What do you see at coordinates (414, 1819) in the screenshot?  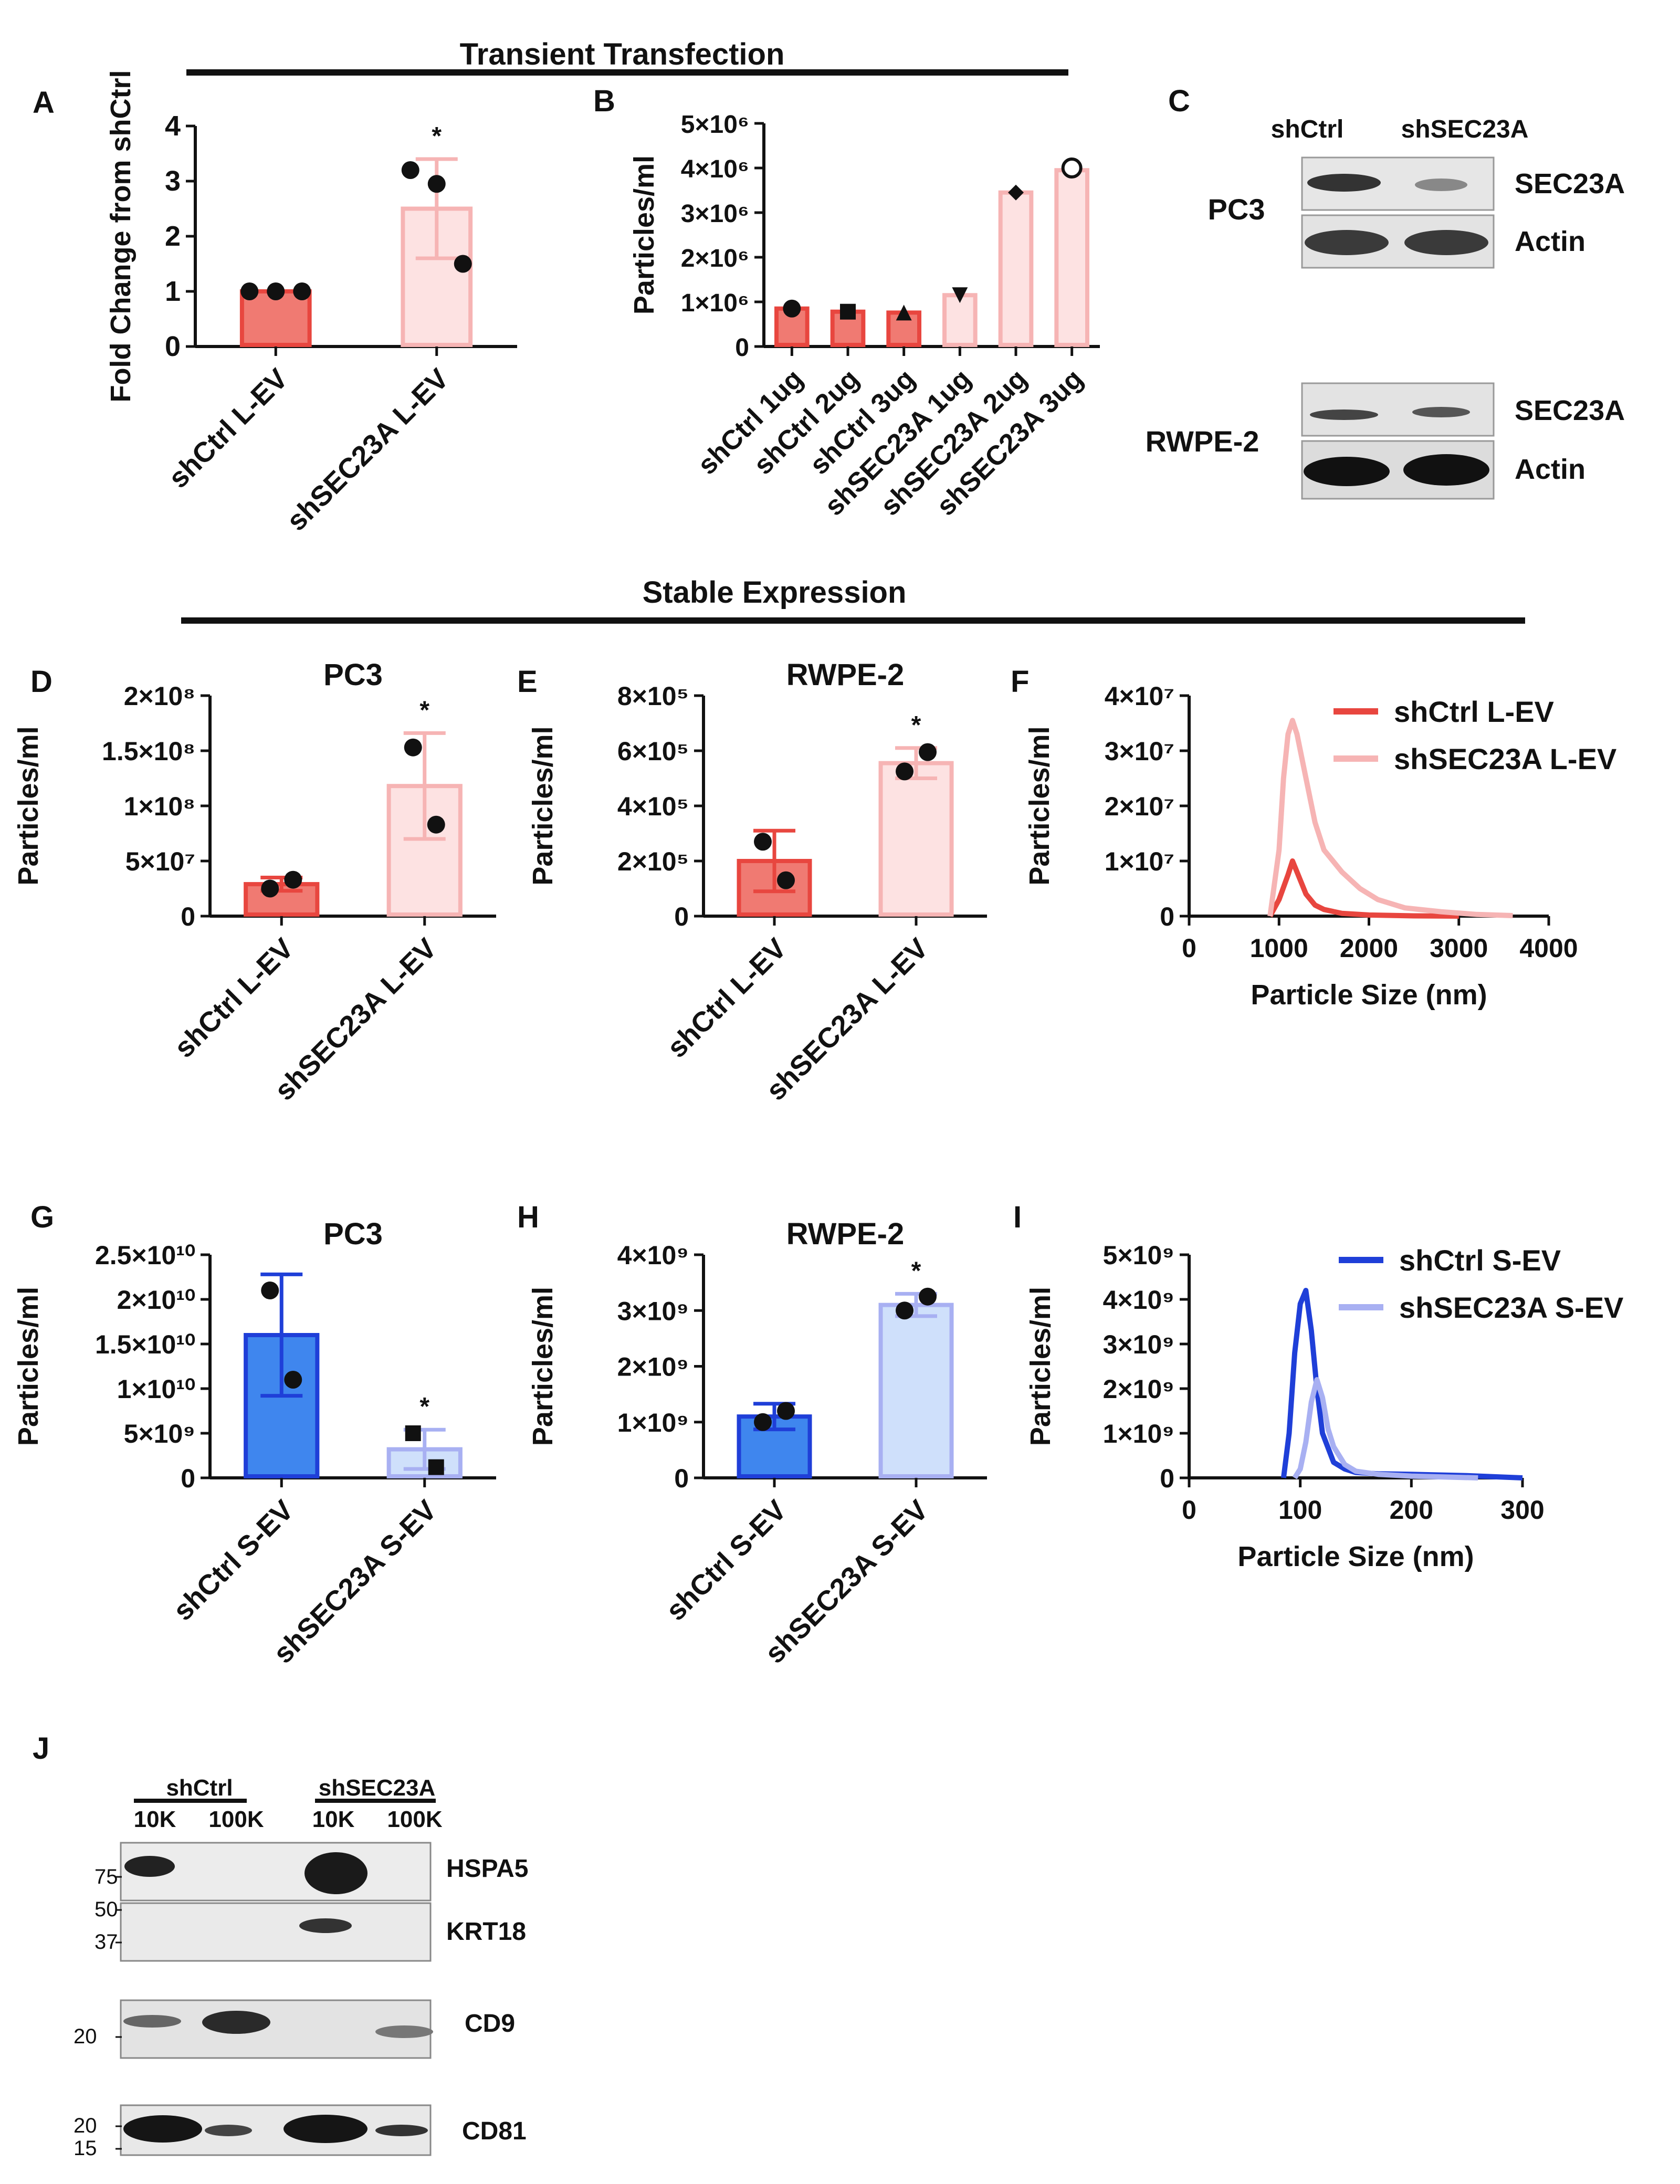 I see `fraction-label-4: 100K` at bounding box center [414, 1819].